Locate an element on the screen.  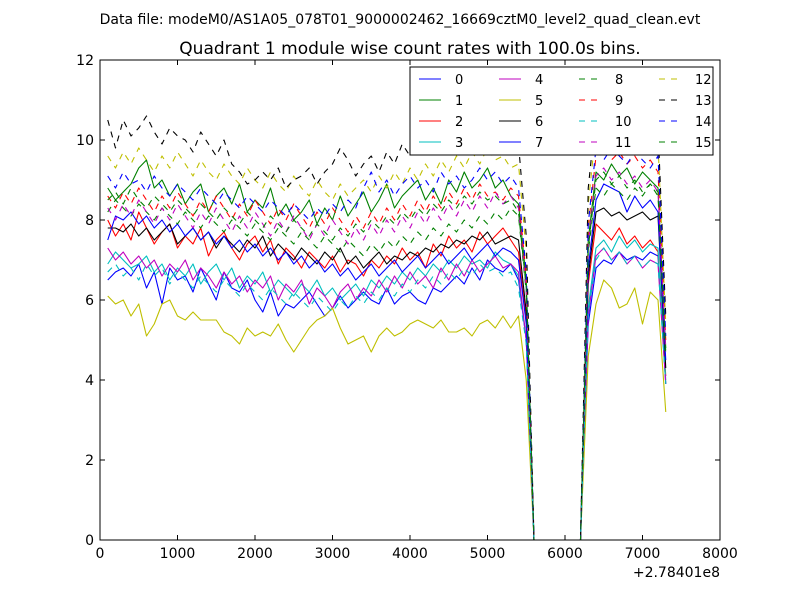
x-tick-label: 4000 is located at coordinates (410, 554).